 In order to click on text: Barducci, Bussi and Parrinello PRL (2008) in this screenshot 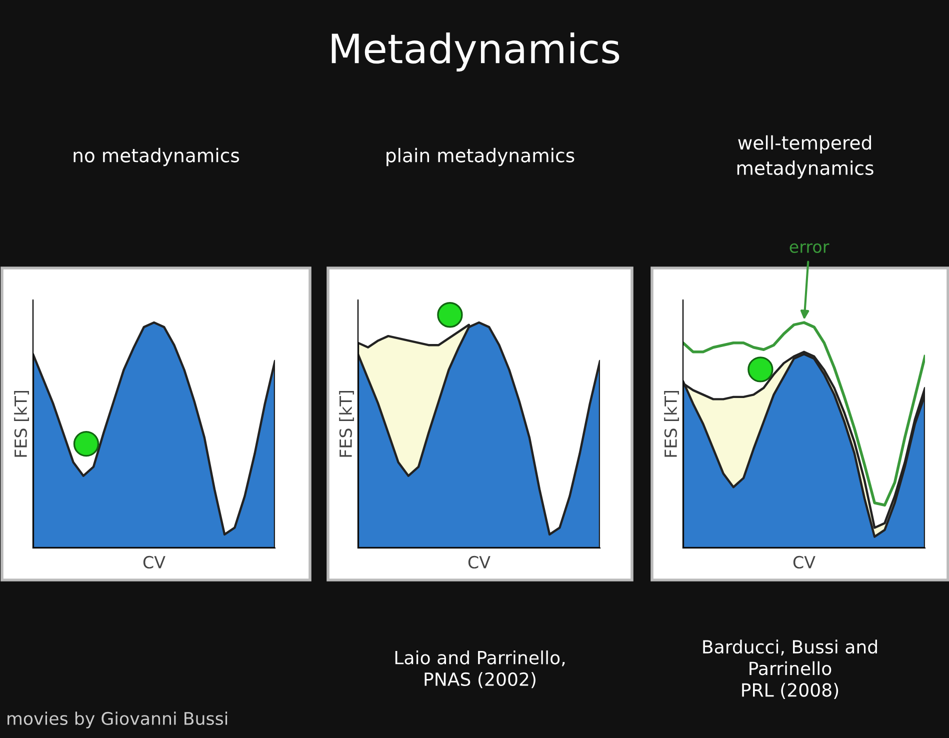, I will do `click(790, 669)`.